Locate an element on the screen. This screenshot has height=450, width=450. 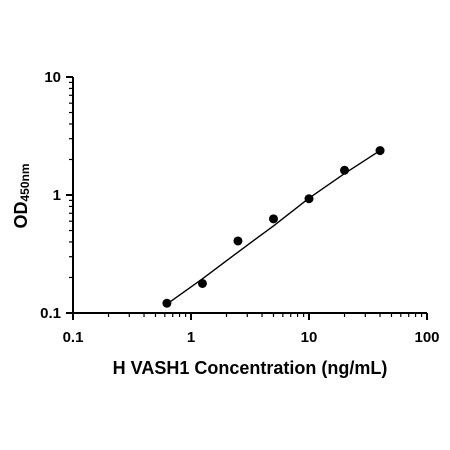
y-tick-label: 0.1 is located at coordinates (50, 313).